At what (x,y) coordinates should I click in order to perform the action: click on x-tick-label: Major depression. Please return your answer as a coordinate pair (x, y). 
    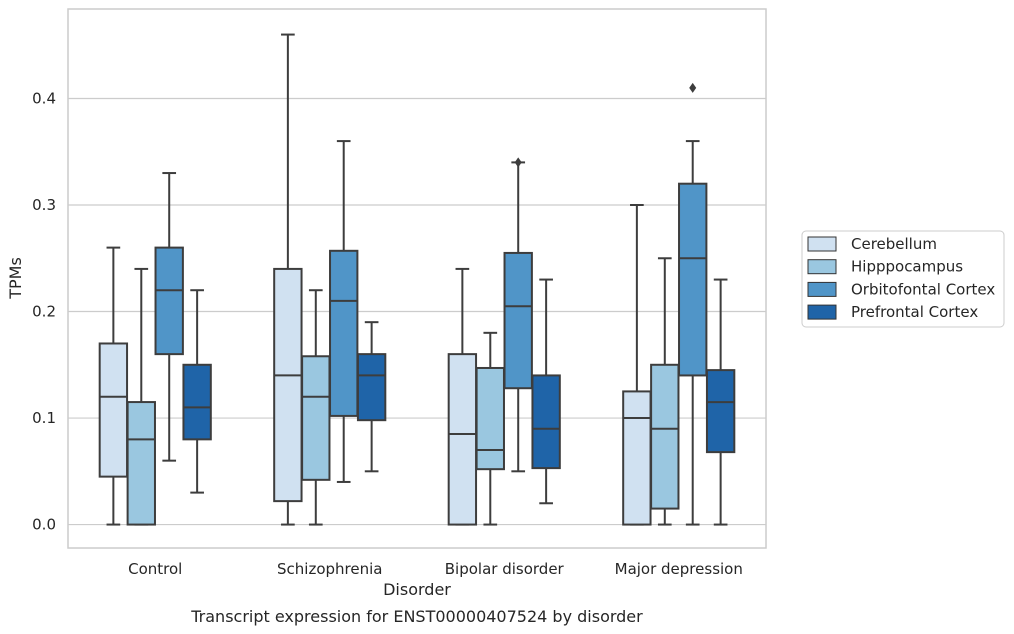
    Looking at the image, I should click on (679, 569).